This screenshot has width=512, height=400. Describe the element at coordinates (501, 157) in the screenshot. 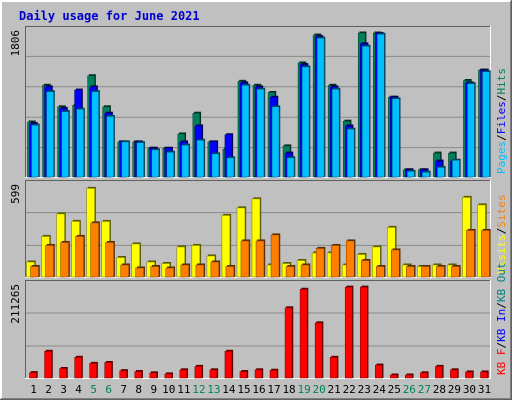

I see `legend-item: Pages` at that location.